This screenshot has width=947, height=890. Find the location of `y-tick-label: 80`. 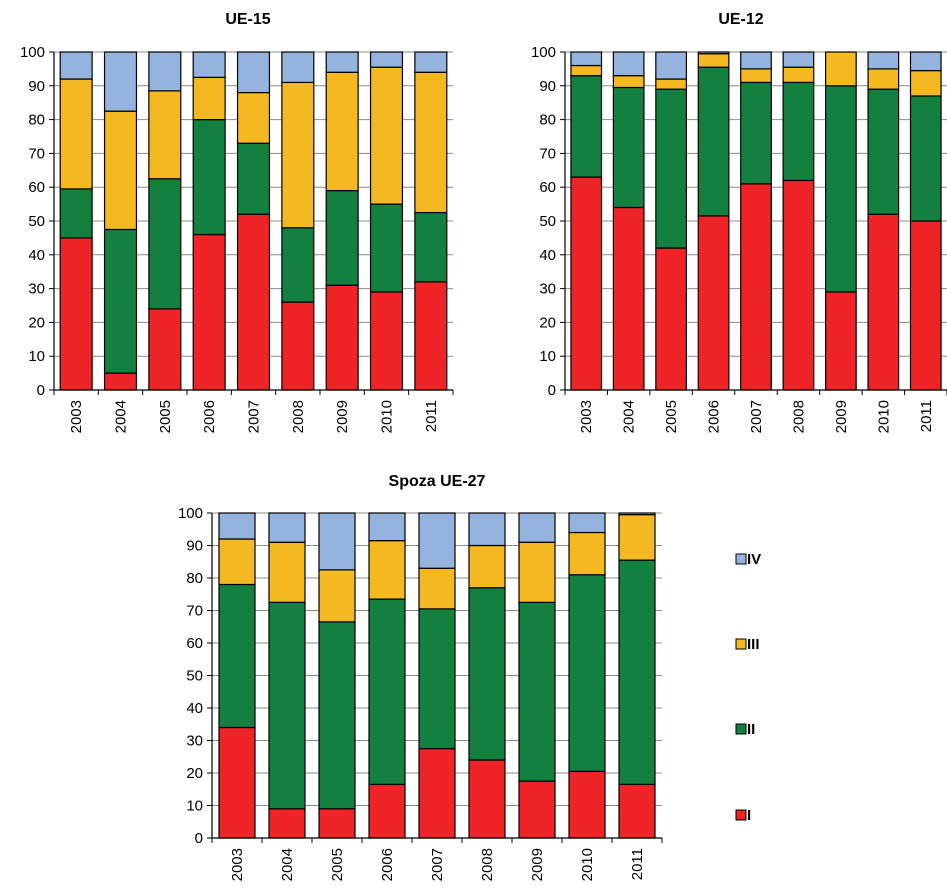

y-tick-label: 80 is located at coordinates (194, 578).